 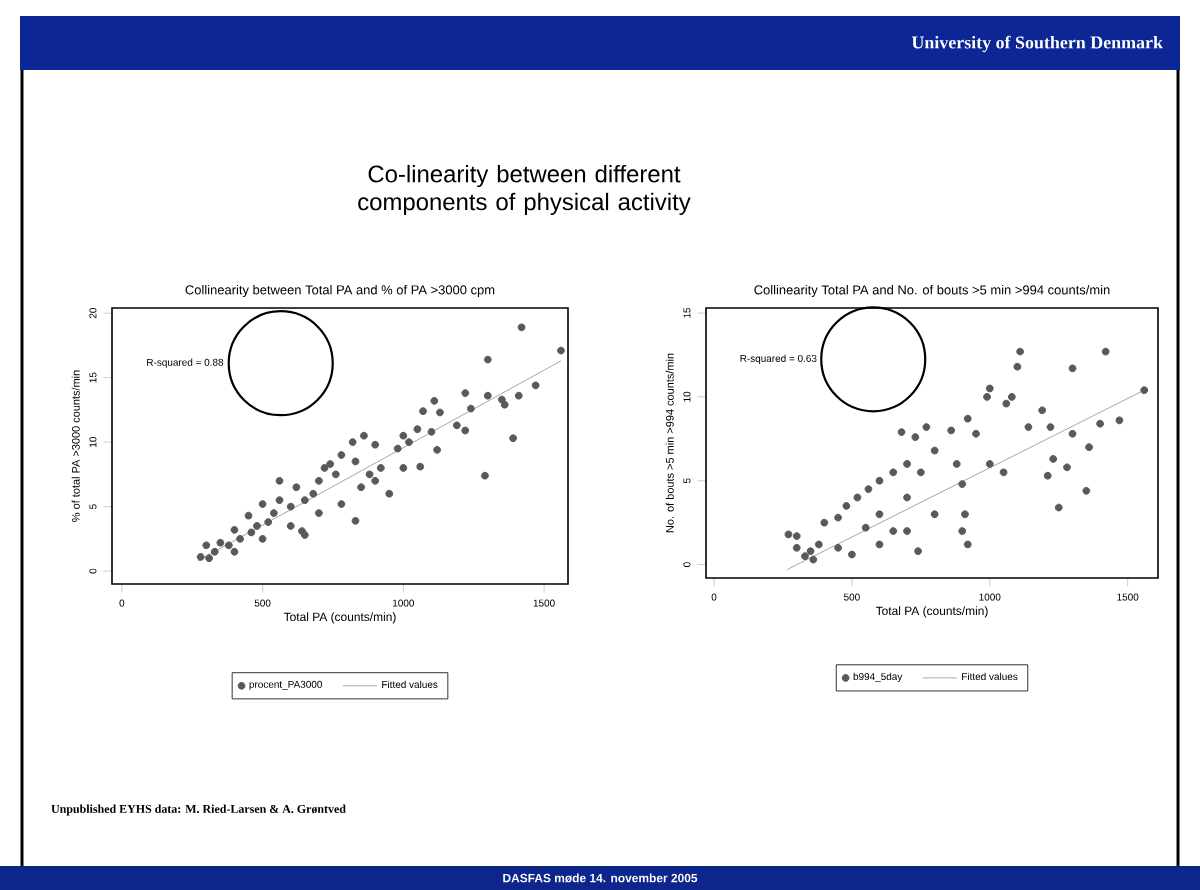 What do you see at coordinates (524, 190) in the screenshot?
I see `text: Co-linearity between different components of physical activity` at bounding box center [524, 190].